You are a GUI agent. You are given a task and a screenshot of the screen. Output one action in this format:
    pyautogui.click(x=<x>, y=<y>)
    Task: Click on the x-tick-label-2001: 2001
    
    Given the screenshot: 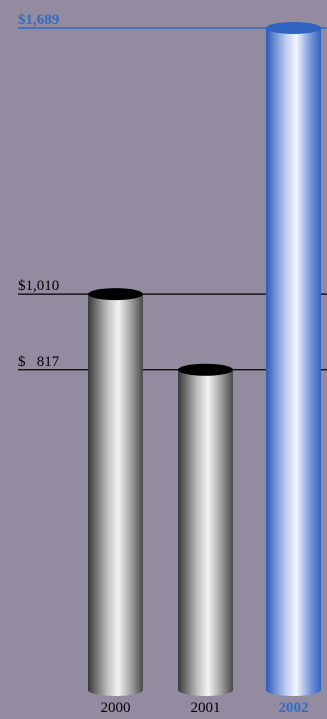 What is the action you would take?
    pyautogui.click(x=206, y=708)
    